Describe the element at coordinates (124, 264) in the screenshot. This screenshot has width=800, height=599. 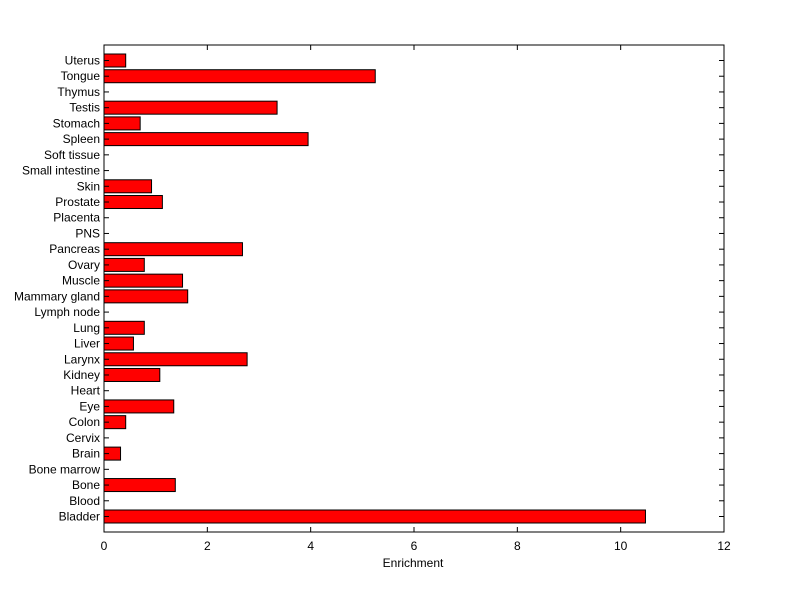
I see `bar-ovary` at that location.